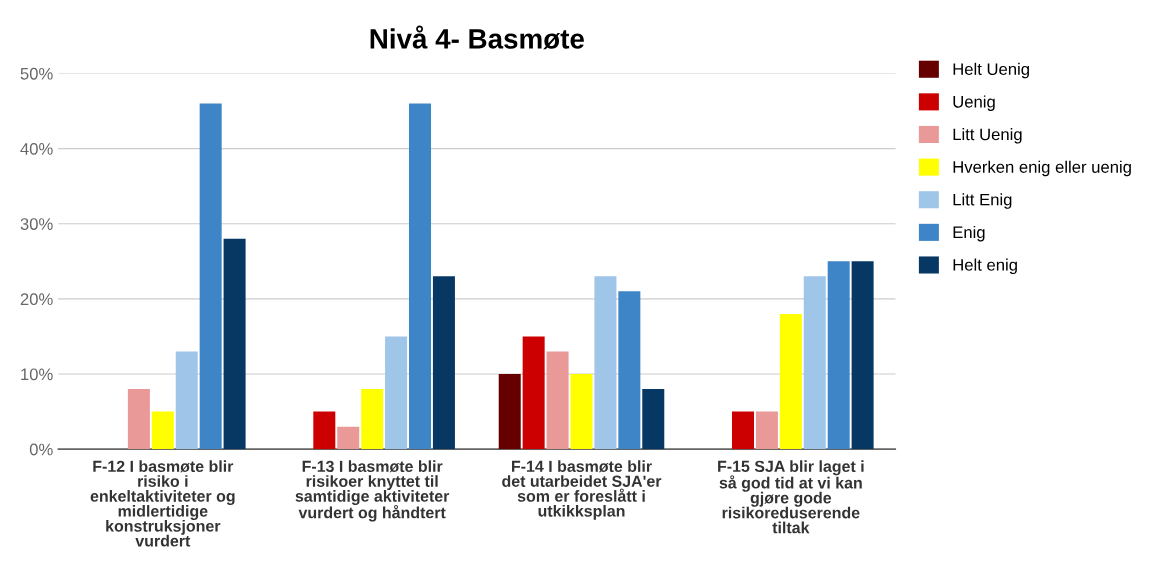 Image resolution: width=1163 pixels, height=565 pixels. What do you see at coordinates (987, 136) in the screenshot?
I see `legend-label: Litt Uenig` at bounding box center [987, 136].